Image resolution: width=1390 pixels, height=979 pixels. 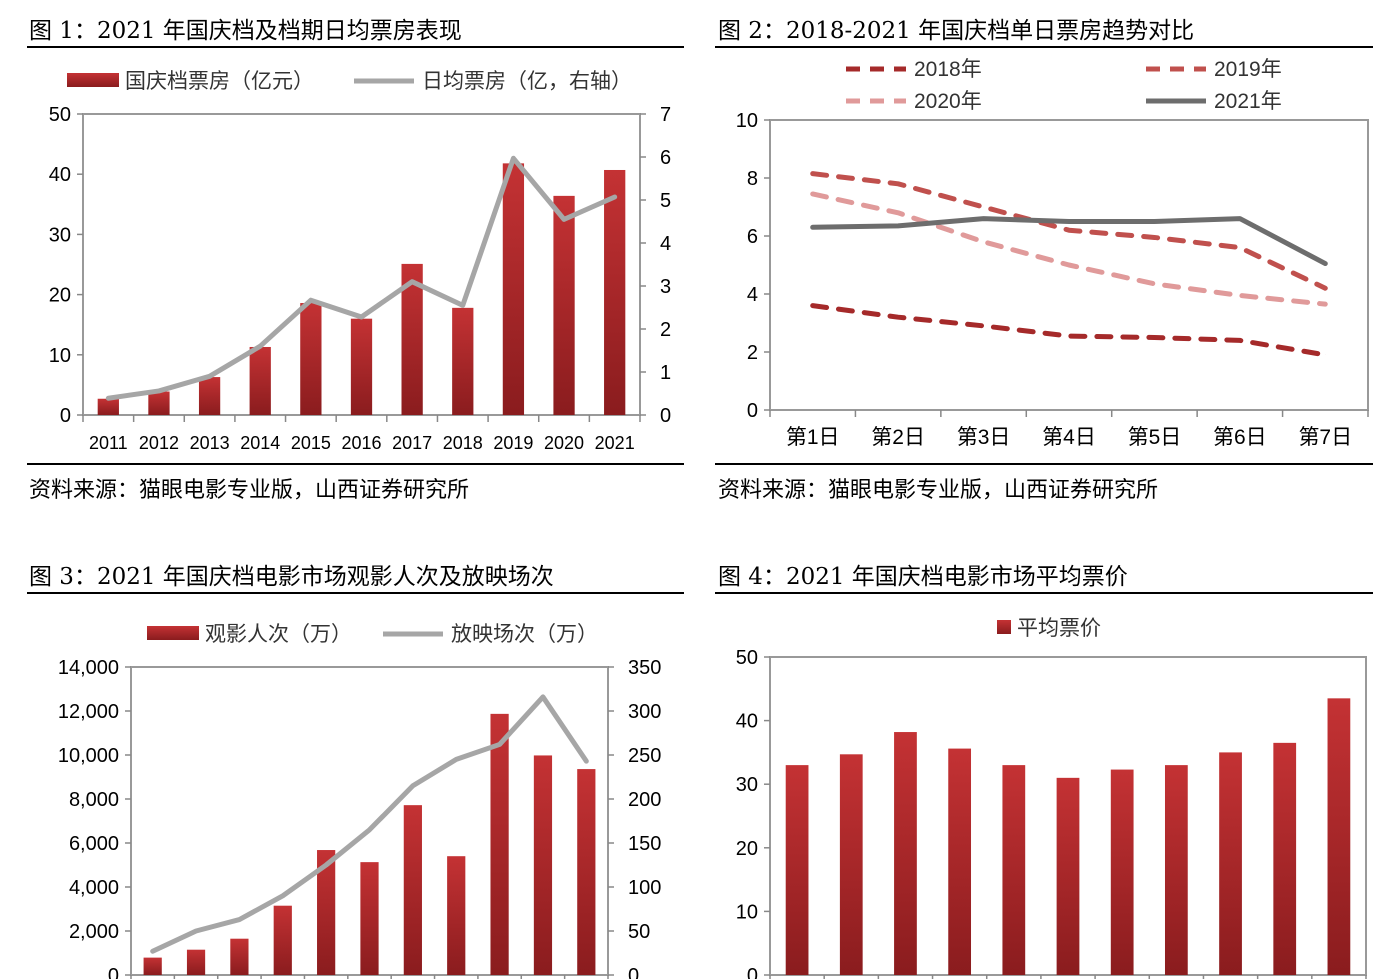 What do you see at coordinates (249, 490) in the screenshot?
I see `chart1-source: 资料来源：猫眼电影专业版，山西证券研究所` at bounding box center [249, 490].